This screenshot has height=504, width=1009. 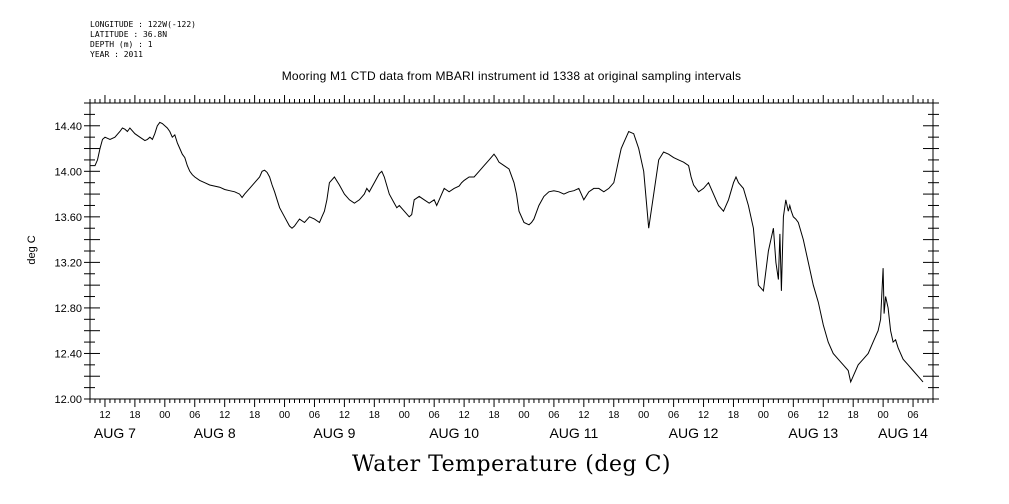 I want to click on x-day-label: AUG 7, so click(x=115, y=433).